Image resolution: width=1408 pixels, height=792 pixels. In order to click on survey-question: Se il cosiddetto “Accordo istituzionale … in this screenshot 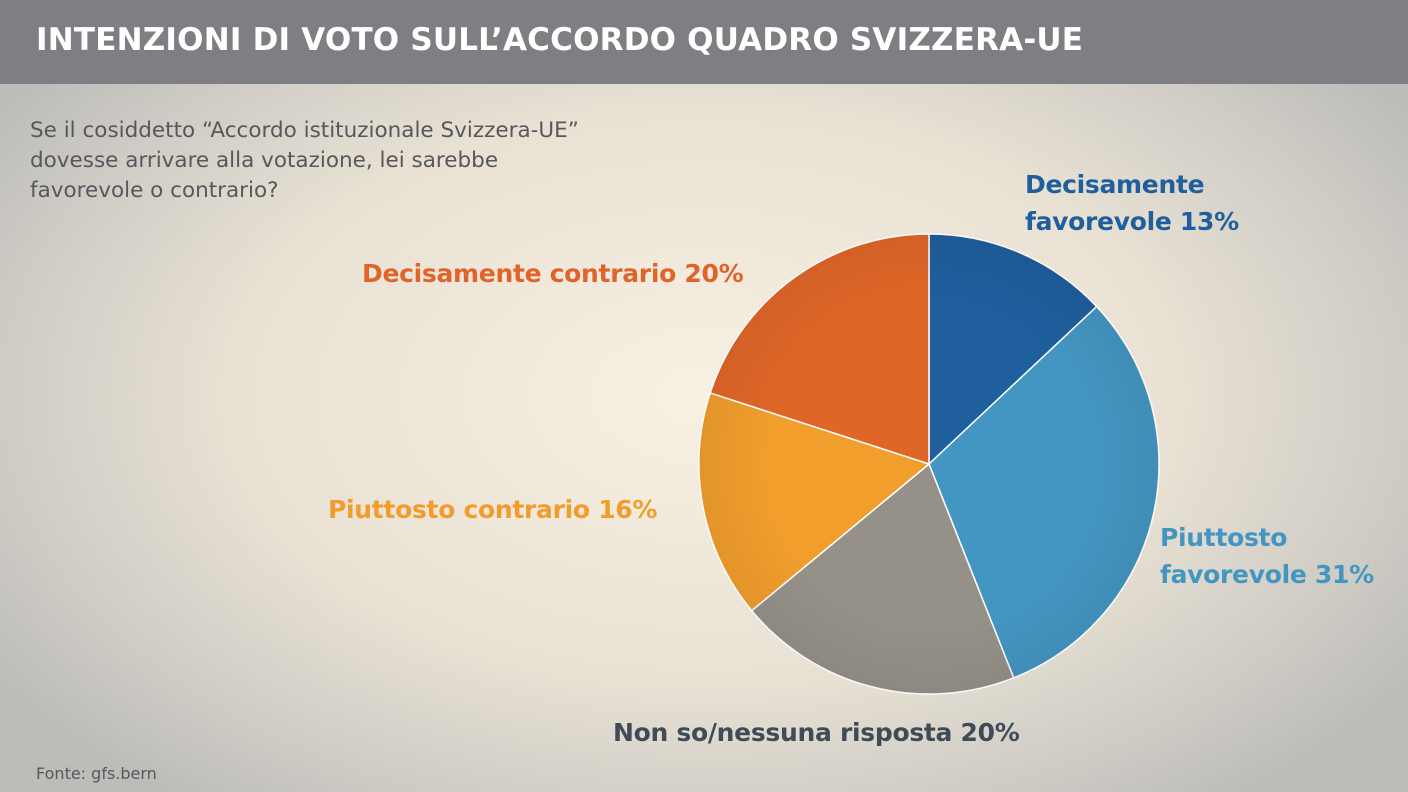, I will do `click(350, 161)`.